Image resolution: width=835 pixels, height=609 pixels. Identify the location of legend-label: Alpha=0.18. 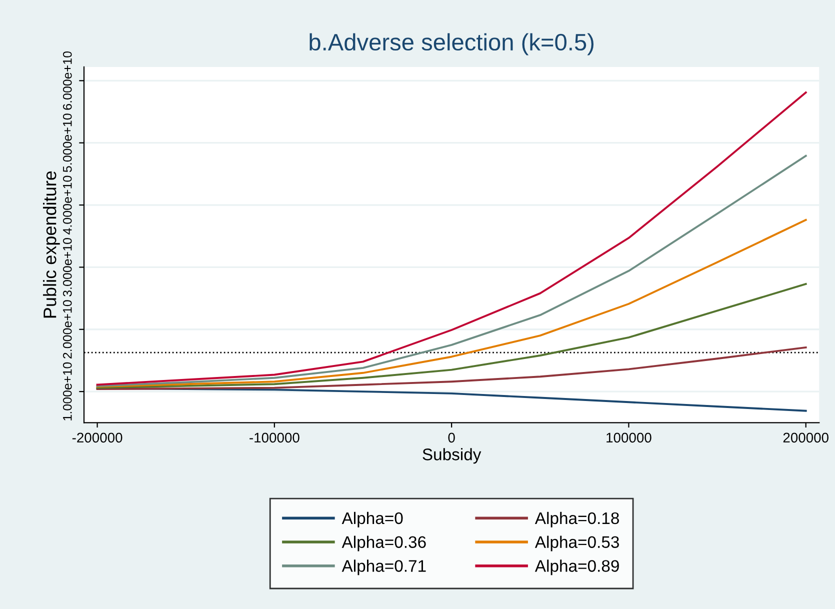
(576, 520).